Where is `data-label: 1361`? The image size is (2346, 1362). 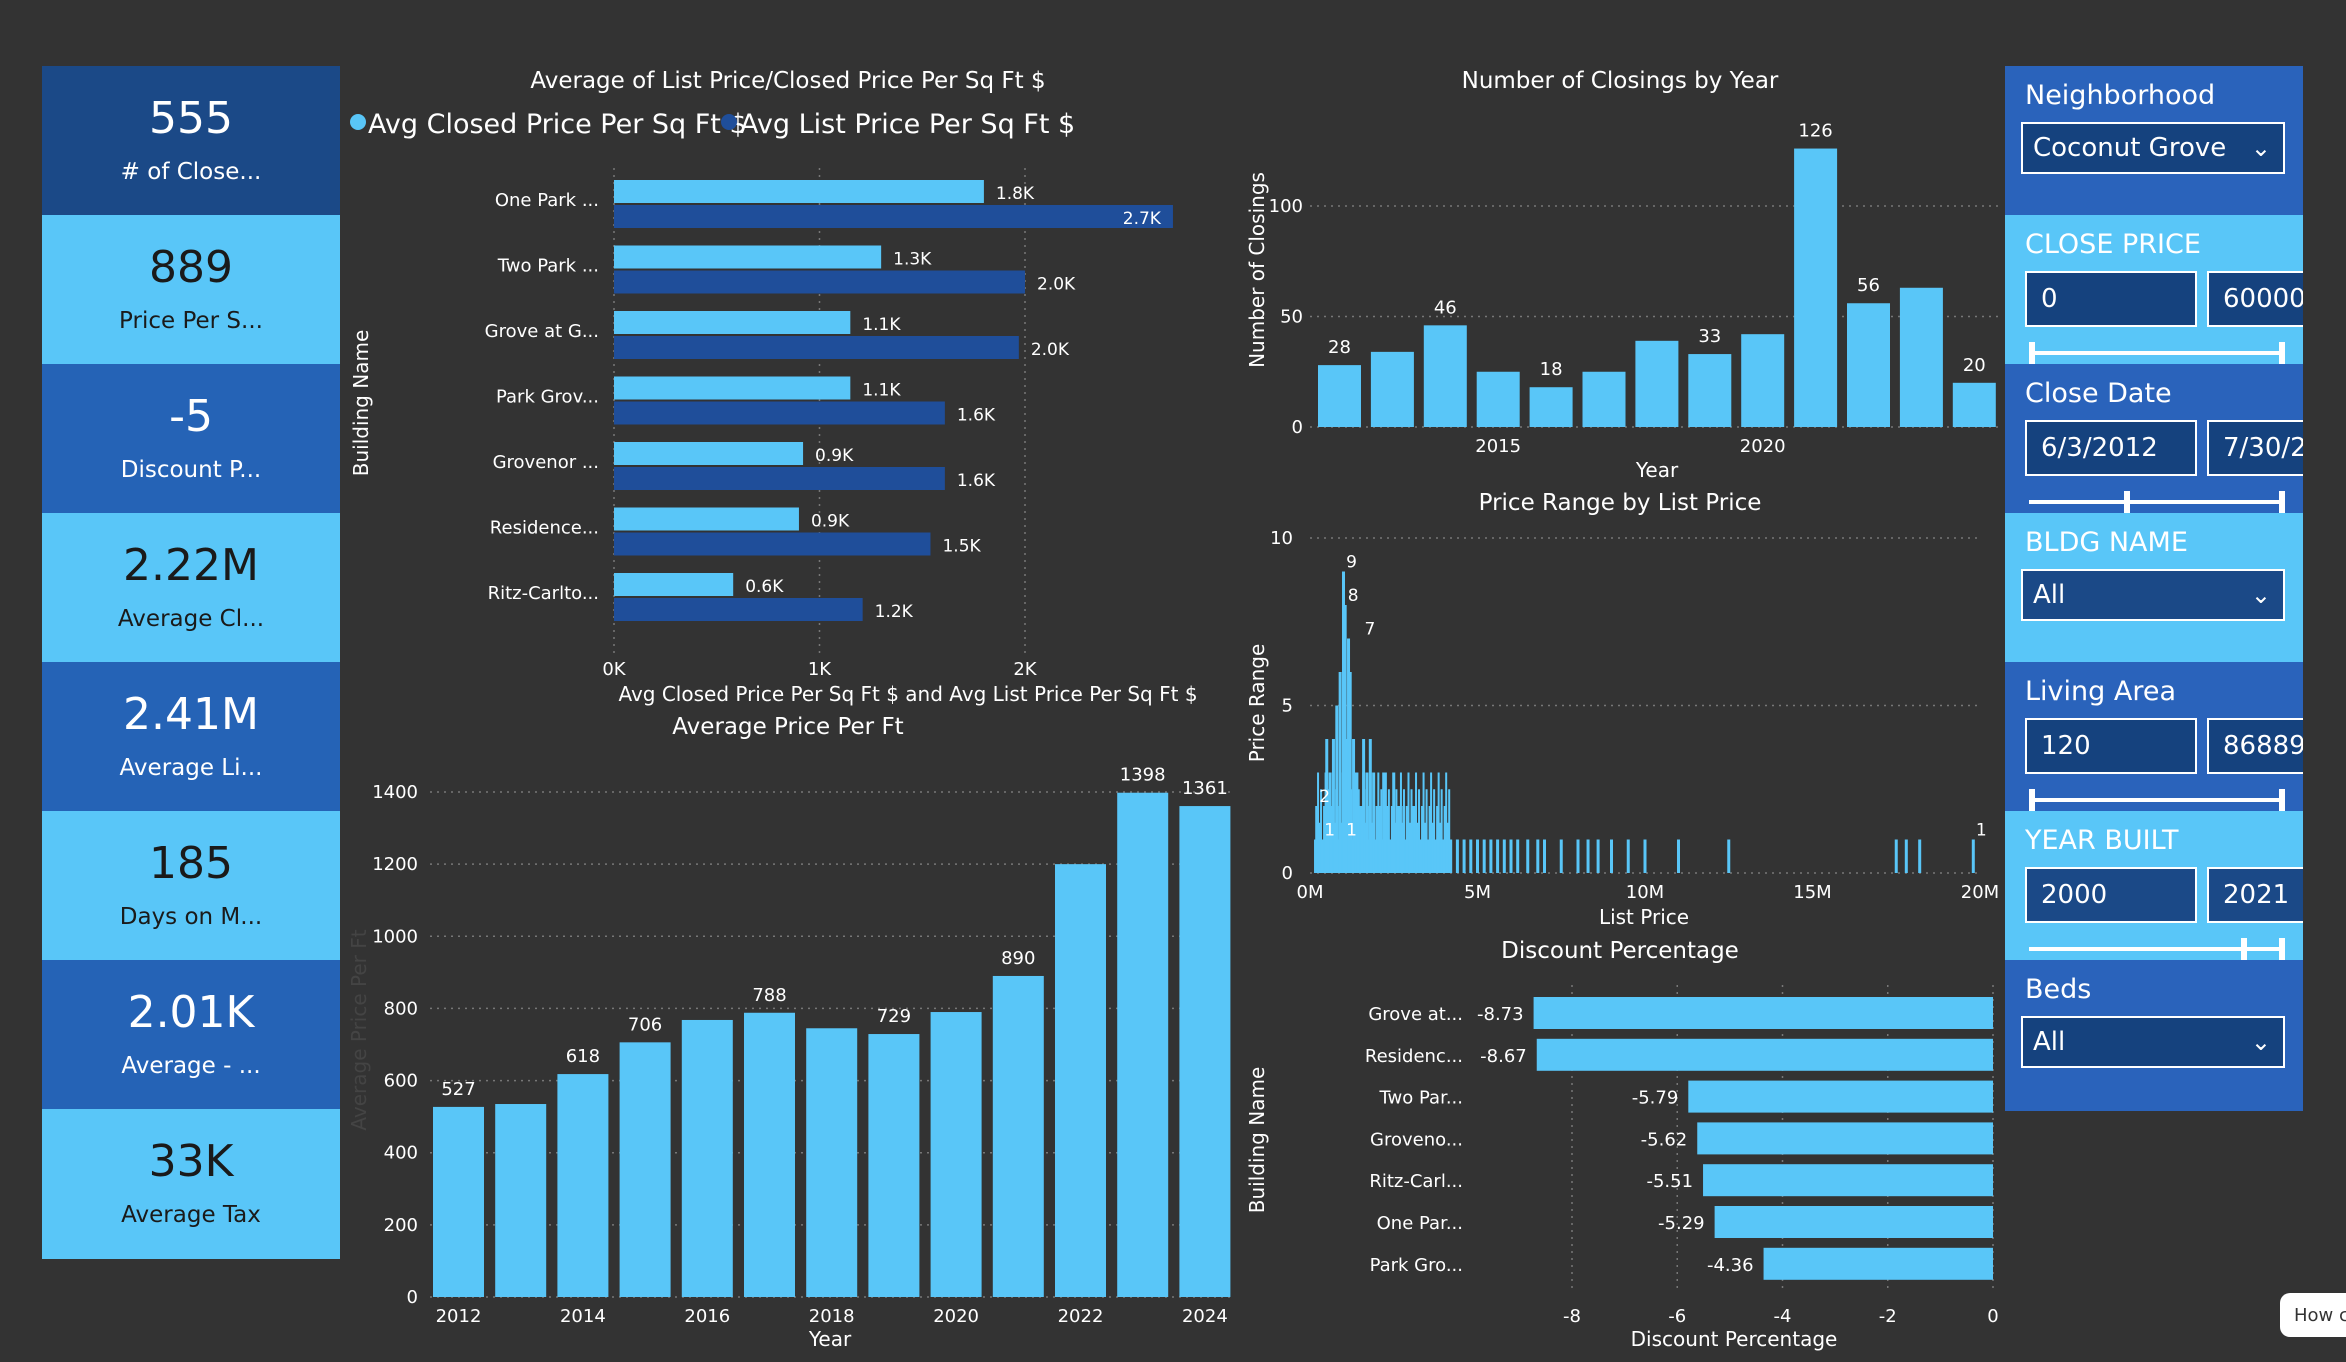 data-label: 1361 is located at coordinates (1205, 788).